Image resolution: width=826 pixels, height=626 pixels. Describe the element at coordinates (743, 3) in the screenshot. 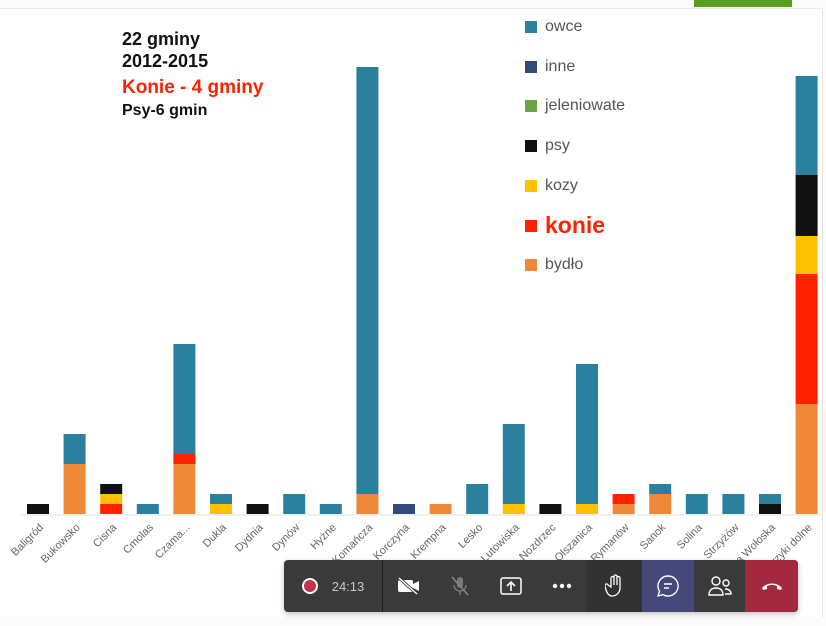

I see `presenter-indicator` at that location.